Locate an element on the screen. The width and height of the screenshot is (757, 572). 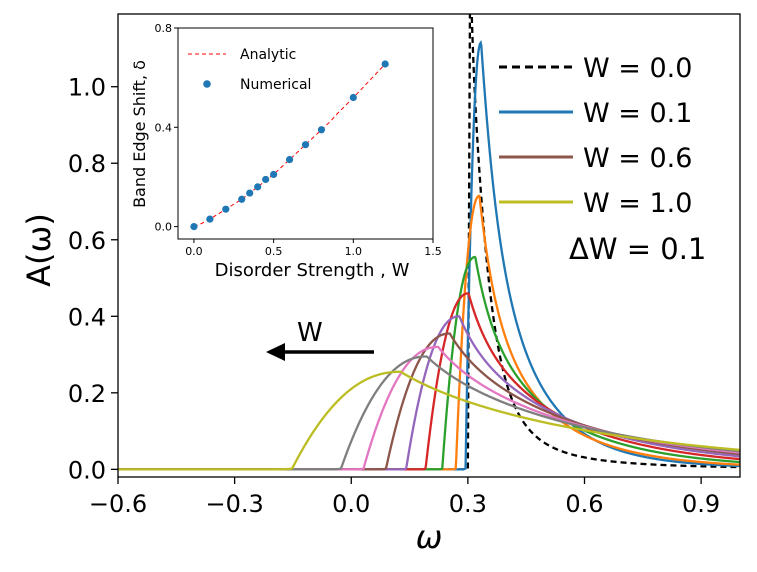
inset-x-axis-label: Disorder Strength , W is located at coordinates (312, 270).